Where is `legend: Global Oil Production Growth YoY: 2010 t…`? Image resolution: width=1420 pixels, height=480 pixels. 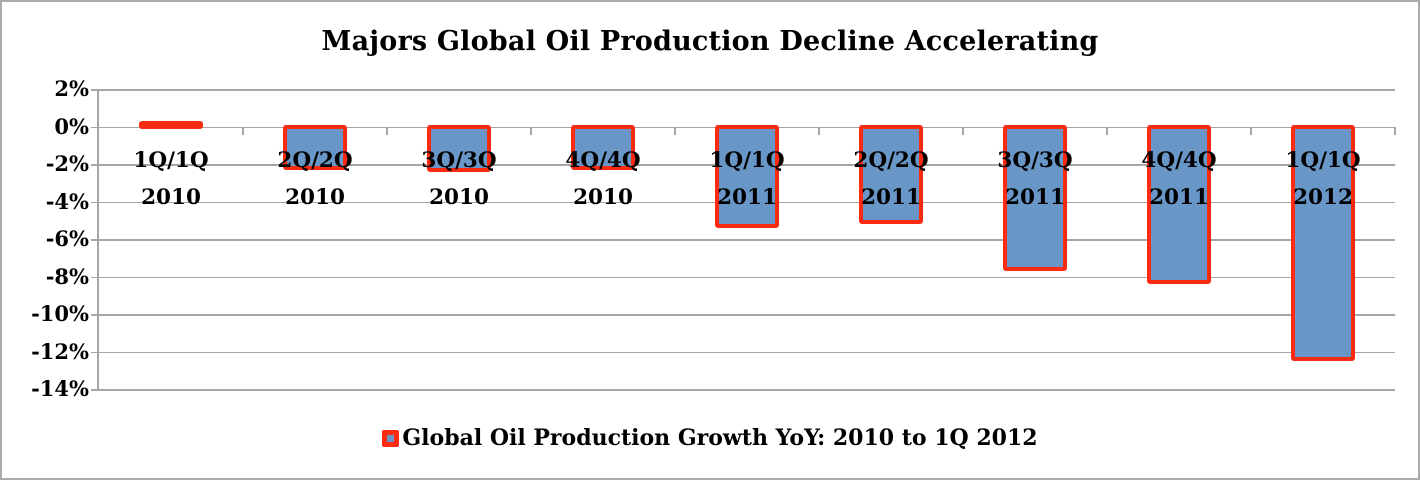
legend: Global Oil Production Growth YoY: 2010 t… is located at coordinates (710, 438).